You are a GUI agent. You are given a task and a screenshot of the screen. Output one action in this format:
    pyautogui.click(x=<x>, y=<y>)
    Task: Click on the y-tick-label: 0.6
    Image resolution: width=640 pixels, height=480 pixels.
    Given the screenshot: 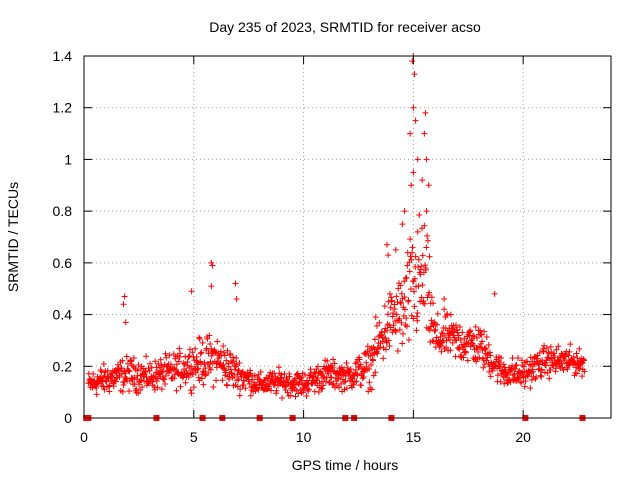 What is the action you would take?
    pyautogui.click(x=63, y=263)
    